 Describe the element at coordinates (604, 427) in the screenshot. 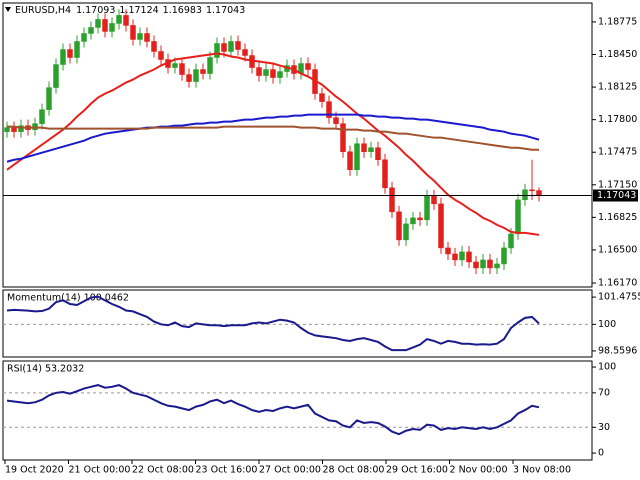

I see `y-tick-label: 30` at that location.